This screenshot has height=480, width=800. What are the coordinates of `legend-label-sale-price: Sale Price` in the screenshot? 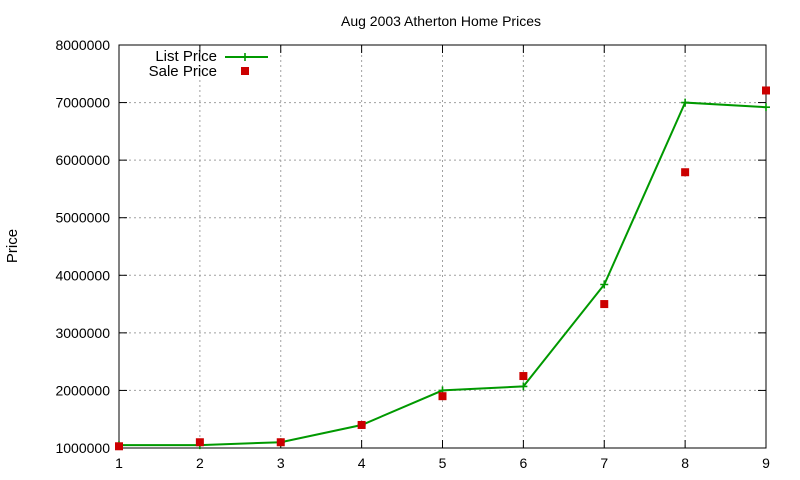 It's located at (183, 71).